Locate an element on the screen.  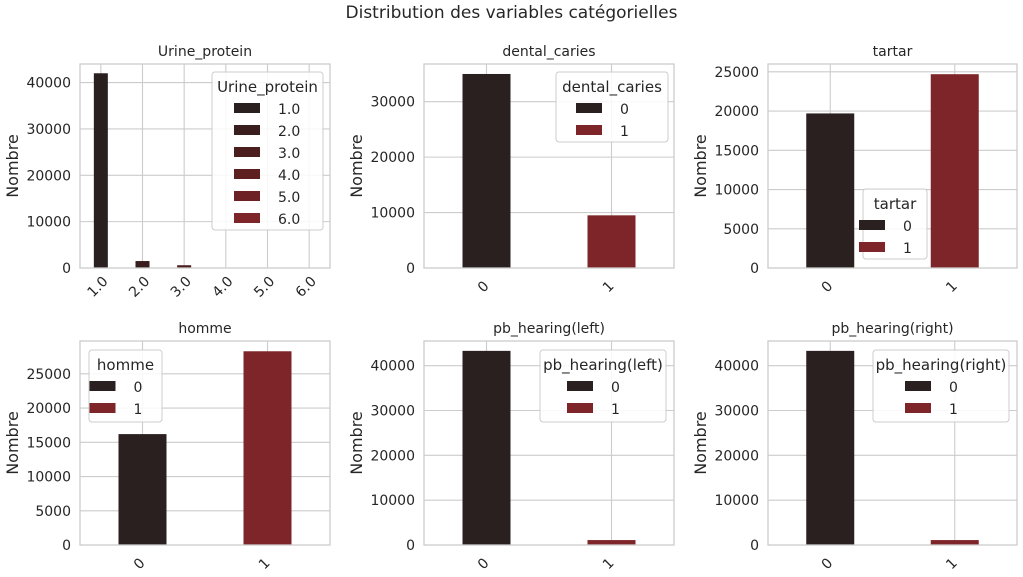
figure-suptitle: Distribution des variables catégorielles is located at coordinates (511, 13).